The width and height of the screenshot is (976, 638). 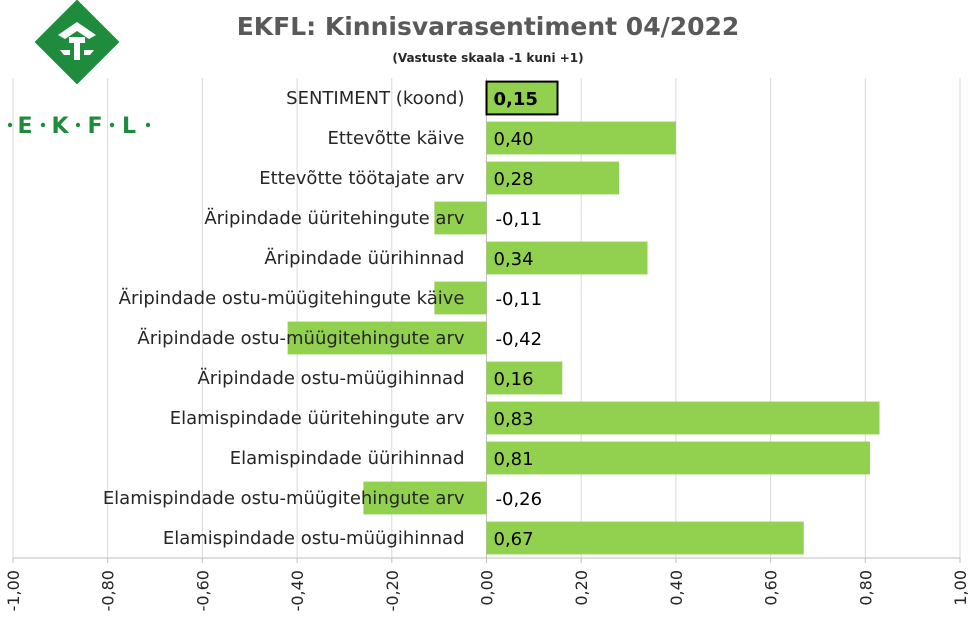 What do you see at coordinates (364, 258) in the screenshot?
I see `category-label: Äripindade üürihinnad` at bounding box center [364, 258].